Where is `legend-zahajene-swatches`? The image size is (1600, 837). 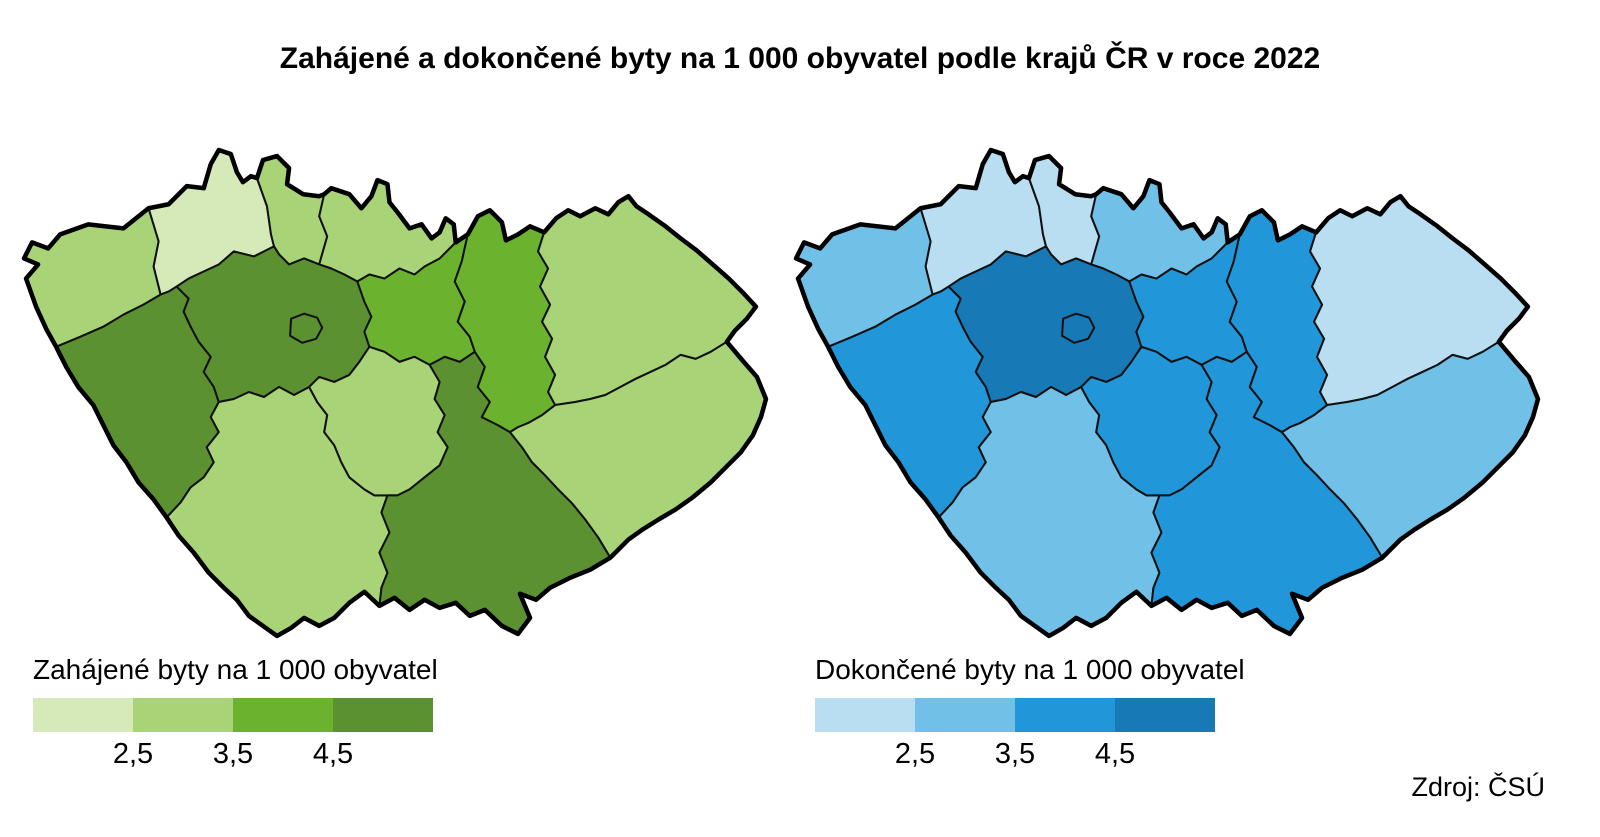 legend-zahajene-swatches is located at coordinates (233, 715).